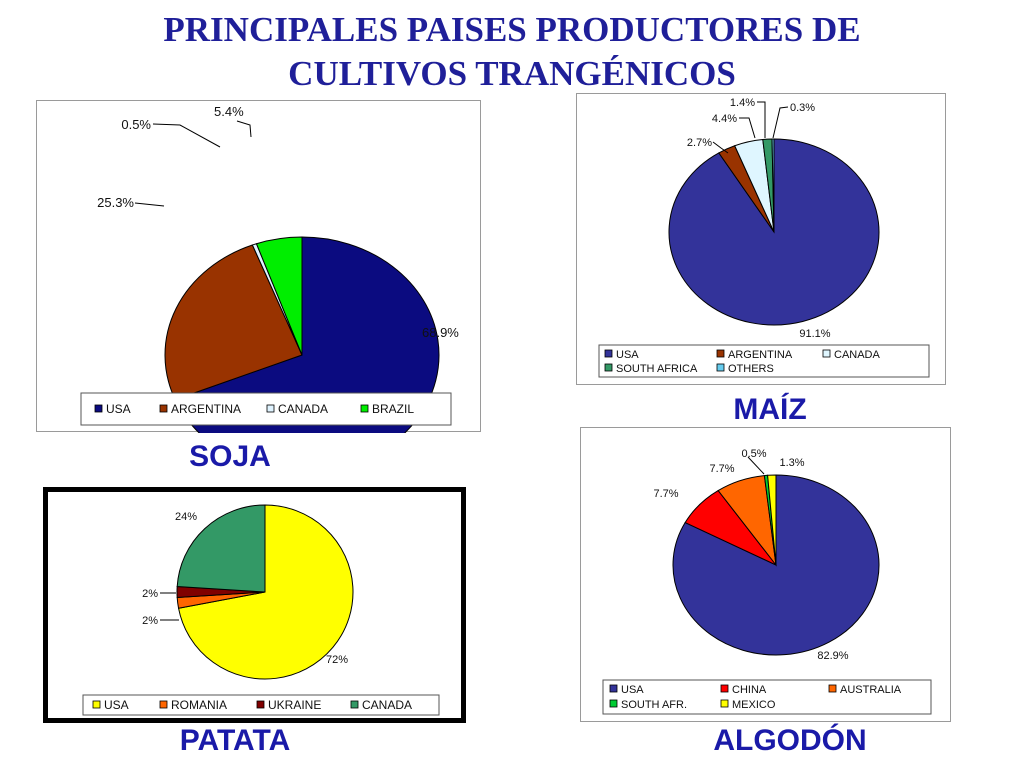  I want to click on data-label-argentina: 2.7%, so click(699, 143).